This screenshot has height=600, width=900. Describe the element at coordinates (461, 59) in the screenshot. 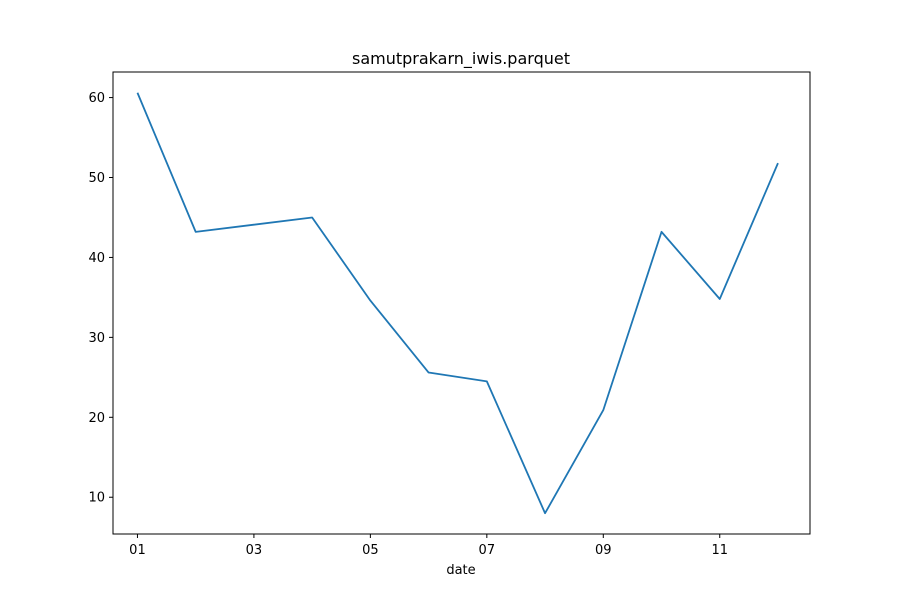

I see `chart-title: samutprakarn_iwis.parquet` at that location.